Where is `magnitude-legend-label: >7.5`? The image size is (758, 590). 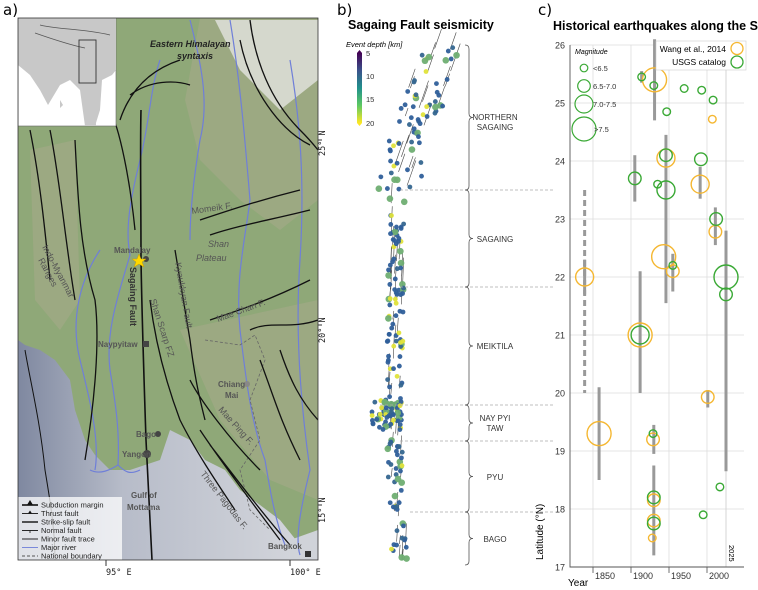
magnitude-legend-label: >7.5 is located at coordinates (601, 129).